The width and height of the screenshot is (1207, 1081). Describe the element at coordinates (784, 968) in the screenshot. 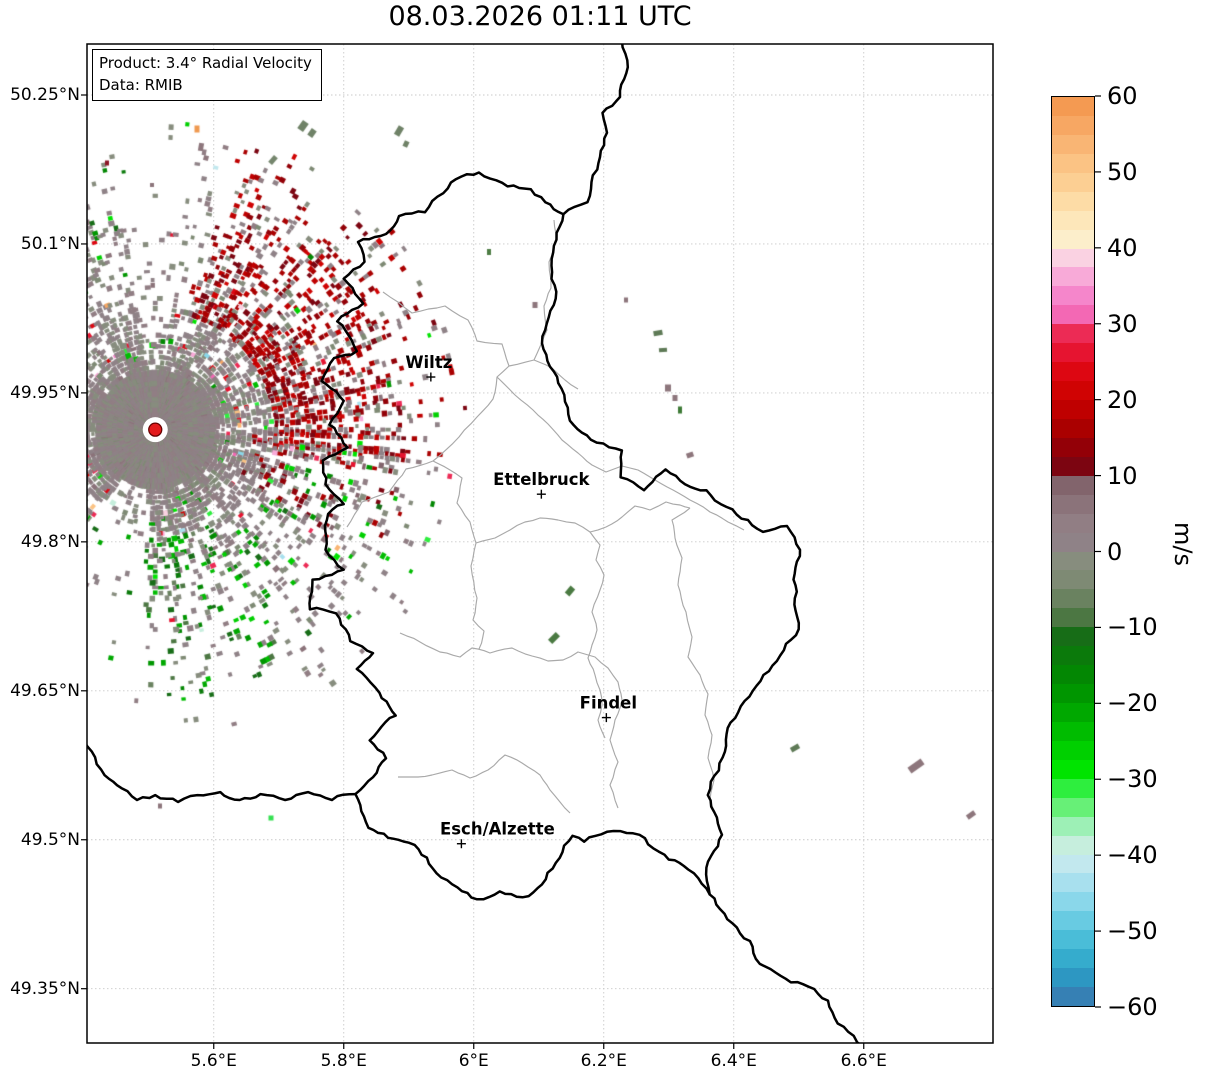

I see `country-border-fr_de` at that location.